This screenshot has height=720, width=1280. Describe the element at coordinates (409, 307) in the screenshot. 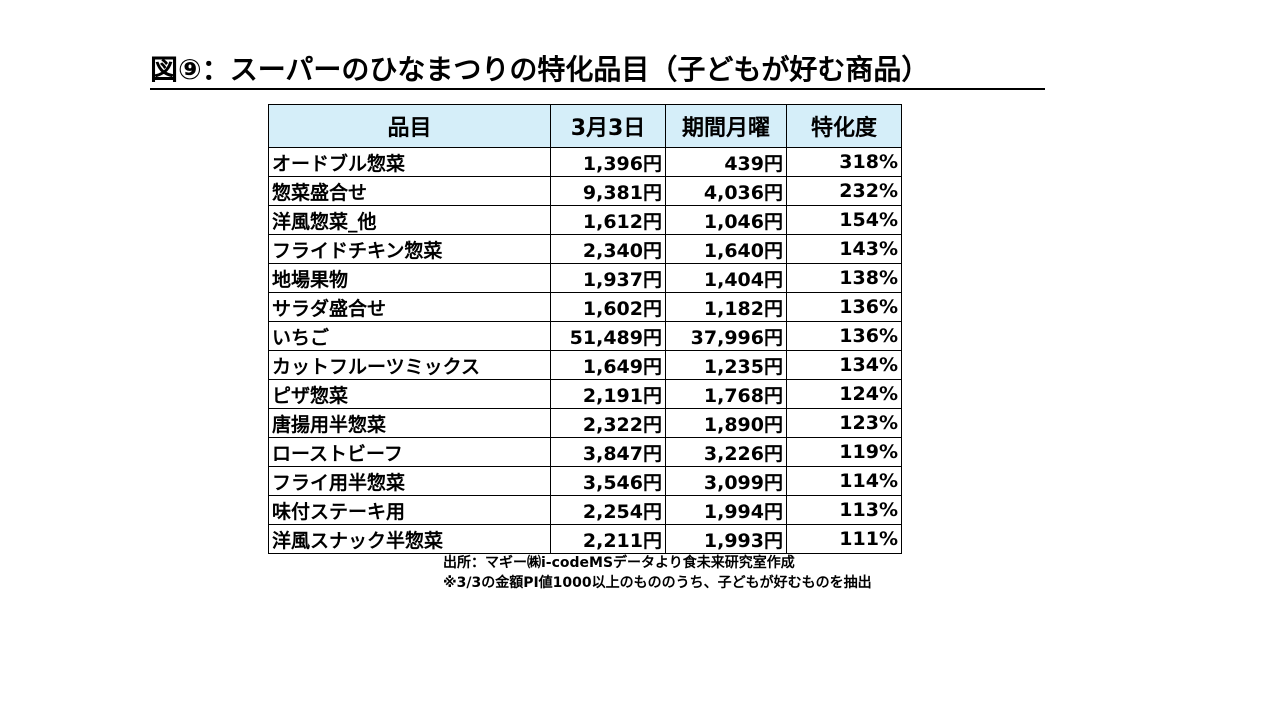

I see `table-cell: サラダ盛合せ` at that location.